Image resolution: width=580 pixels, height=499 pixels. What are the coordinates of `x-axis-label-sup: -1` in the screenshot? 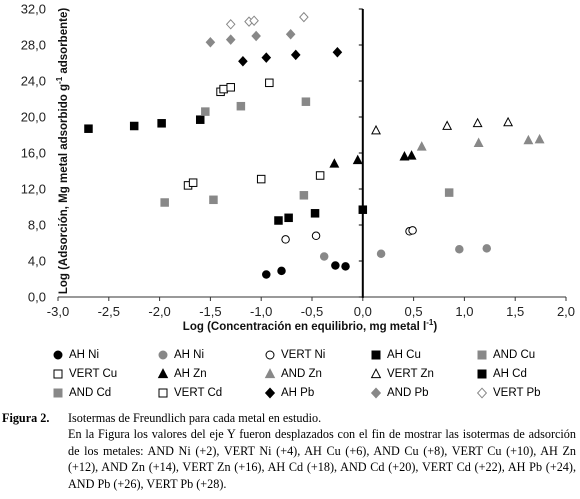 It's located at (430, 322).